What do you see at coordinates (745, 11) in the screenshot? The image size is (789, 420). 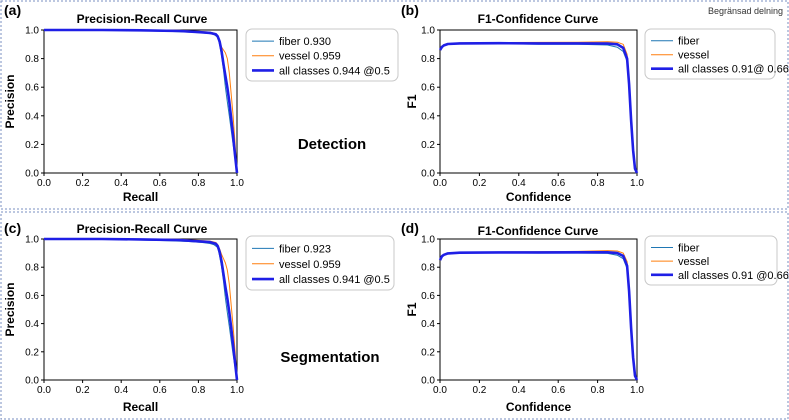 I see `watermark-text: Begränsad delning` at bounding box center [745, 11].